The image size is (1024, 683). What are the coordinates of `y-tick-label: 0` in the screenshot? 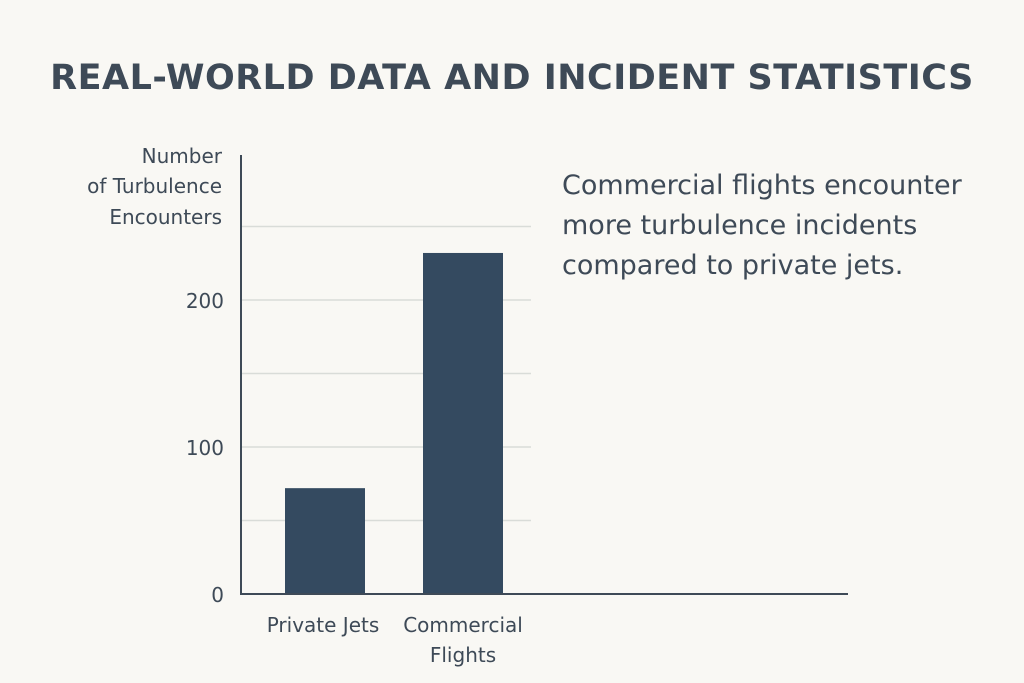 It's located at (217, 595).